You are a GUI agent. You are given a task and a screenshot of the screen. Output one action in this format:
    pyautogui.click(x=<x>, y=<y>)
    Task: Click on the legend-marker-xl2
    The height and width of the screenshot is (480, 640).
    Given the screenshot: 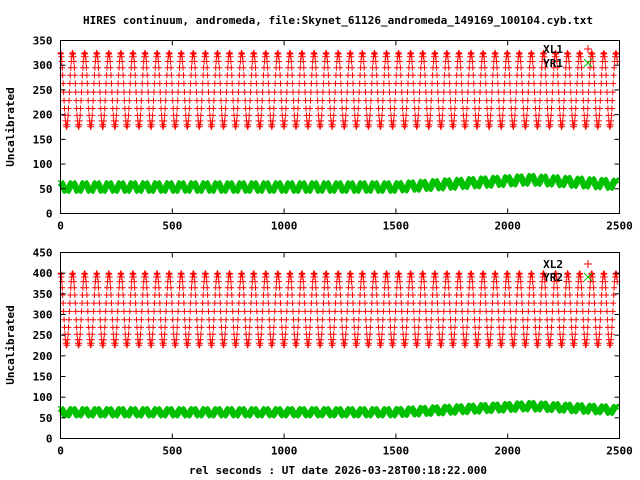 What is the action you would take?
    pyautogui.click(x=588, y=264)
    